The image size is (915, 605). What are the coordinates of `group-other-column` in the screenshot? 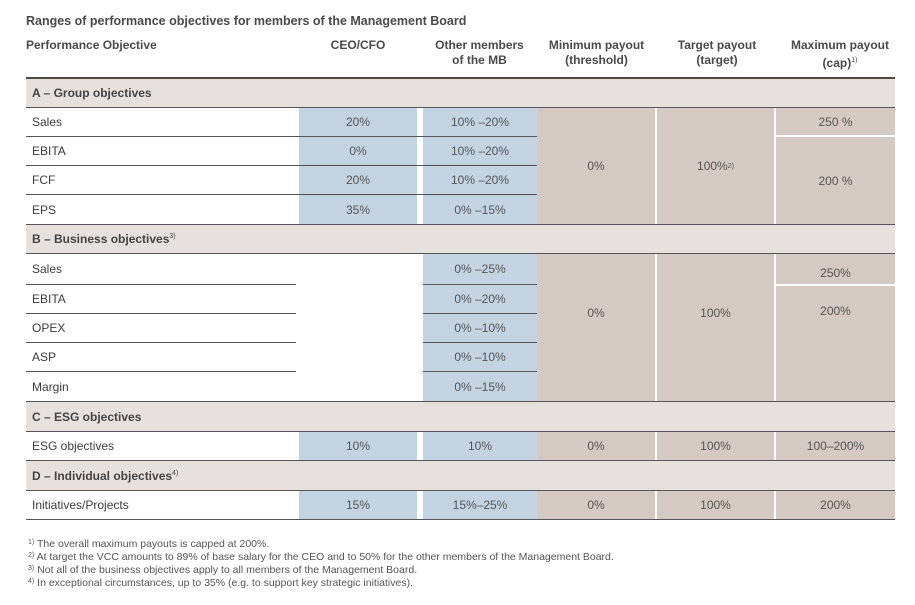 It's located at (480, 166).